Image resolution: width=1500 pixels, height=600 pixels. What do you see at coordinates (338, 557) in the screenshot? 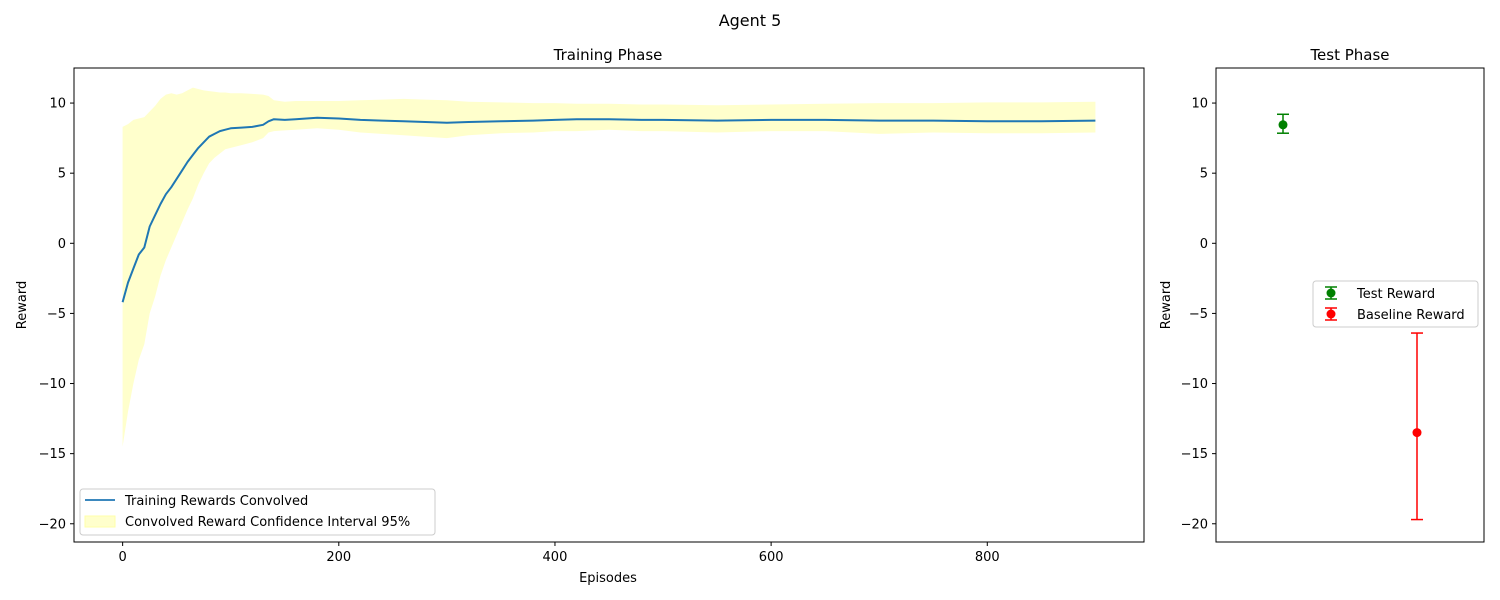
I see `x-tick-label: 200` at bounding box center [338, 557].